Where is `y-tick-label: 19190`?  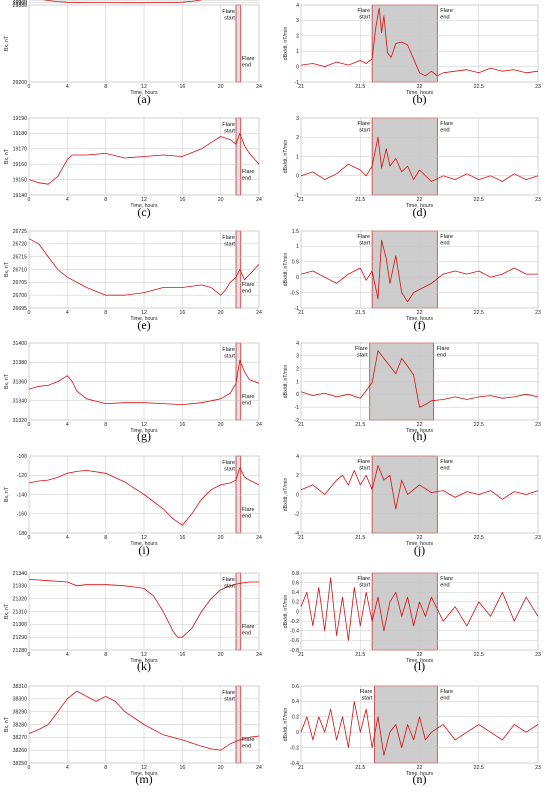
y-tick-label: 19190 is located at coordinates (20, 119).